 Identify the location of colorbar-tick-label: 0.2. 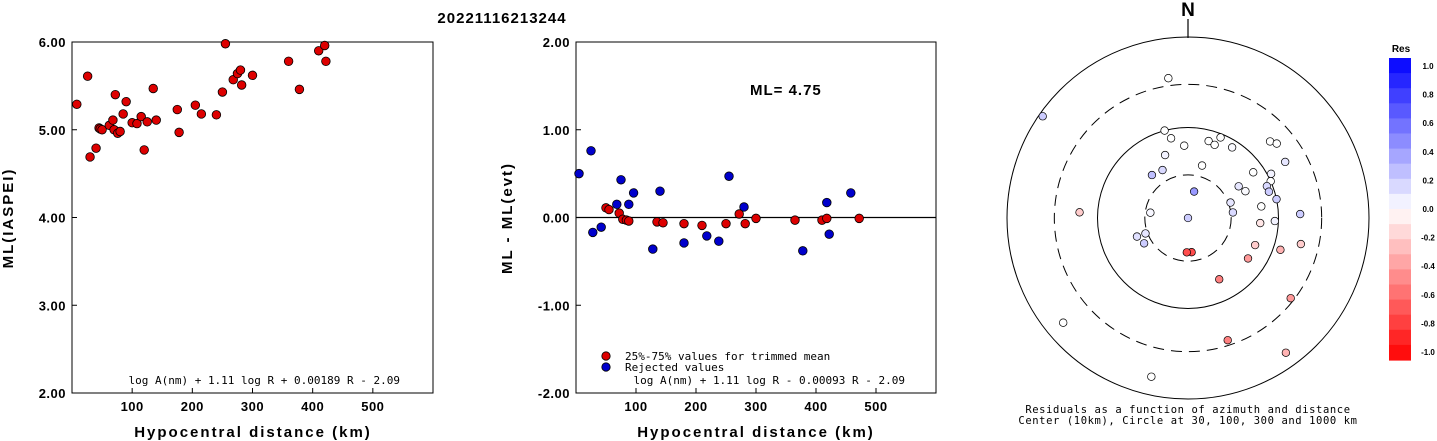
(1428, 180).